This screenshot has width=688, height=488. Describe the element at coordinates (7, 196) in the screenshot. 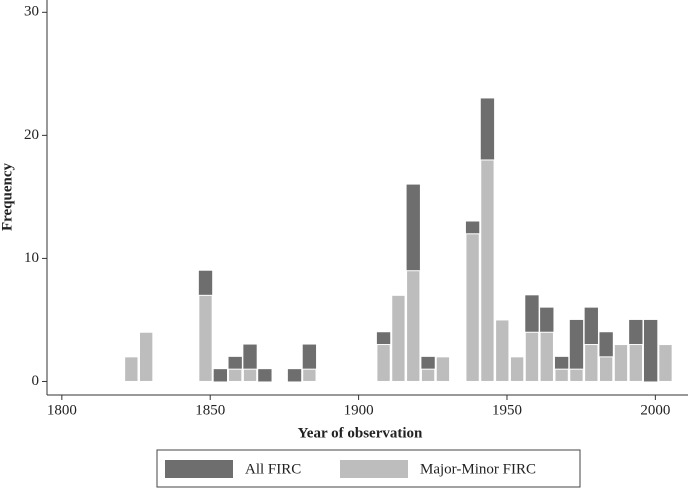

I see `y-axis-title: Frequency` at that location.